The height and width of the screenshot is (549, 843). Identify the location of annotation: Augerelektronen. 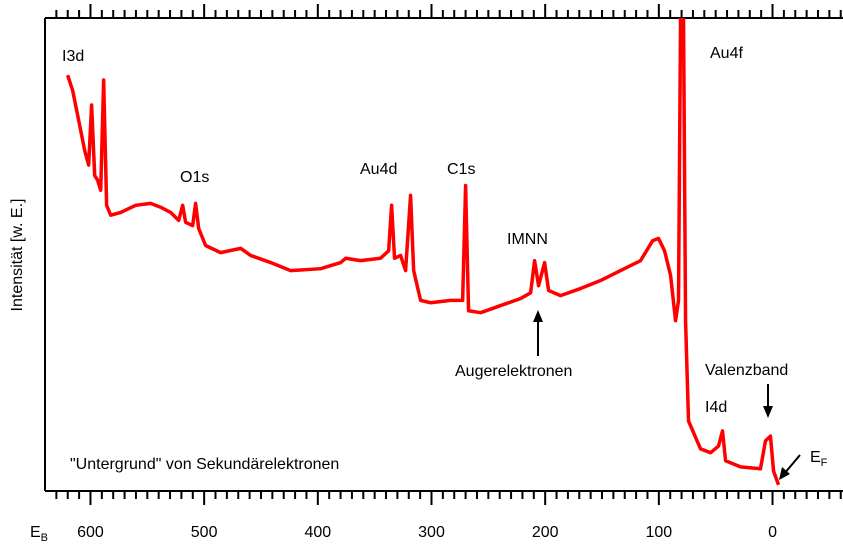
(513, 371).